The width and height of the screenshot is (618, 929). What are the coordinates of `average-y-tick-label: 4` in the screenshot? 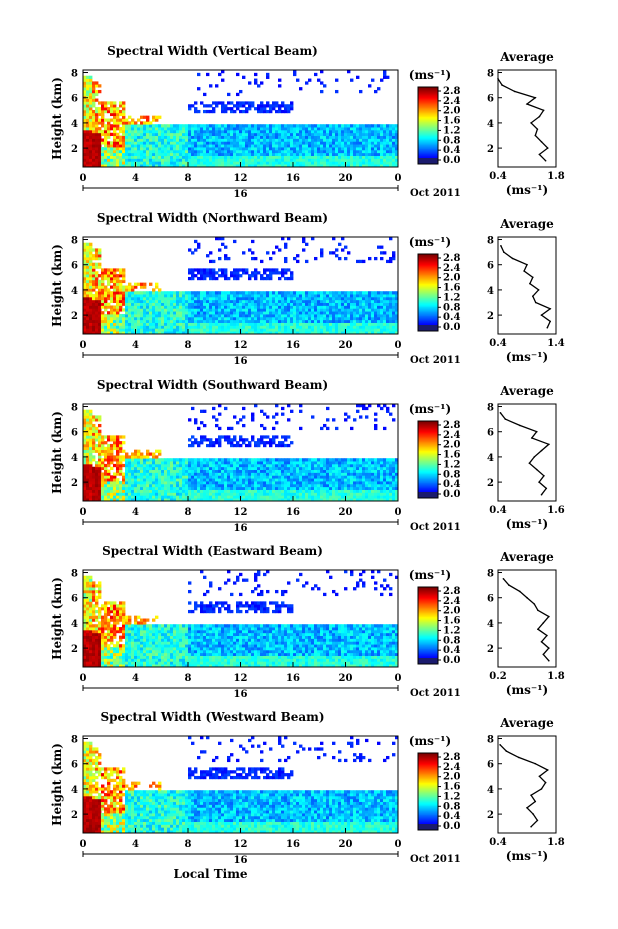 It's located at (490, 291).